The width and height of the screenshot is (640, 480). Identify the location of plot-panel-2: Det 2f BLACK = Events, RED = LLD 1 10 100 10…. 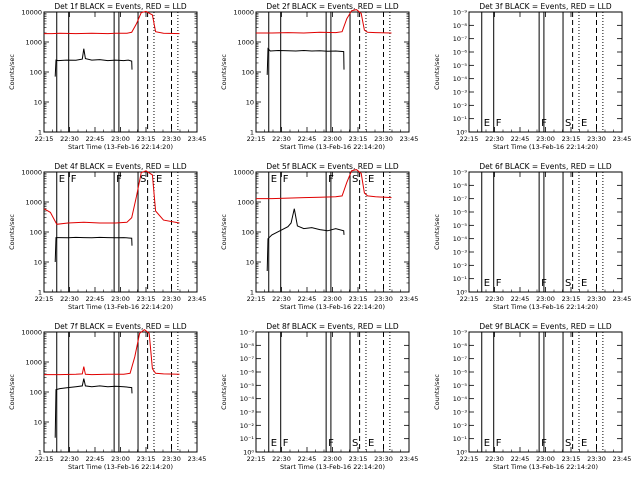
(319, 76).